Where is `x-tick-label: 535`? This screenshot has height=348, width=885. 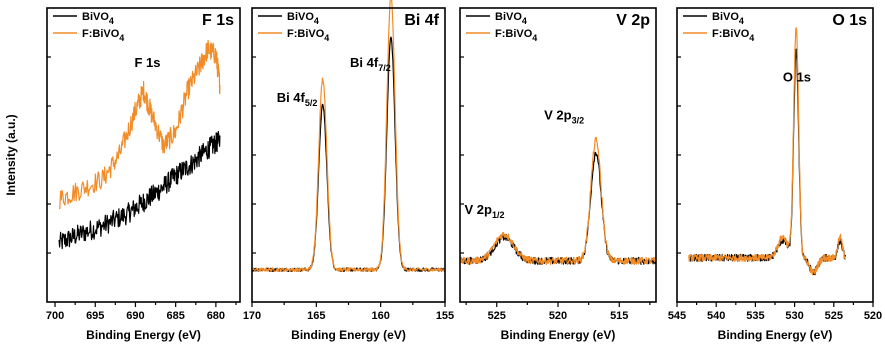
x-tick-label: 535 is located at coordinates (755, 316).